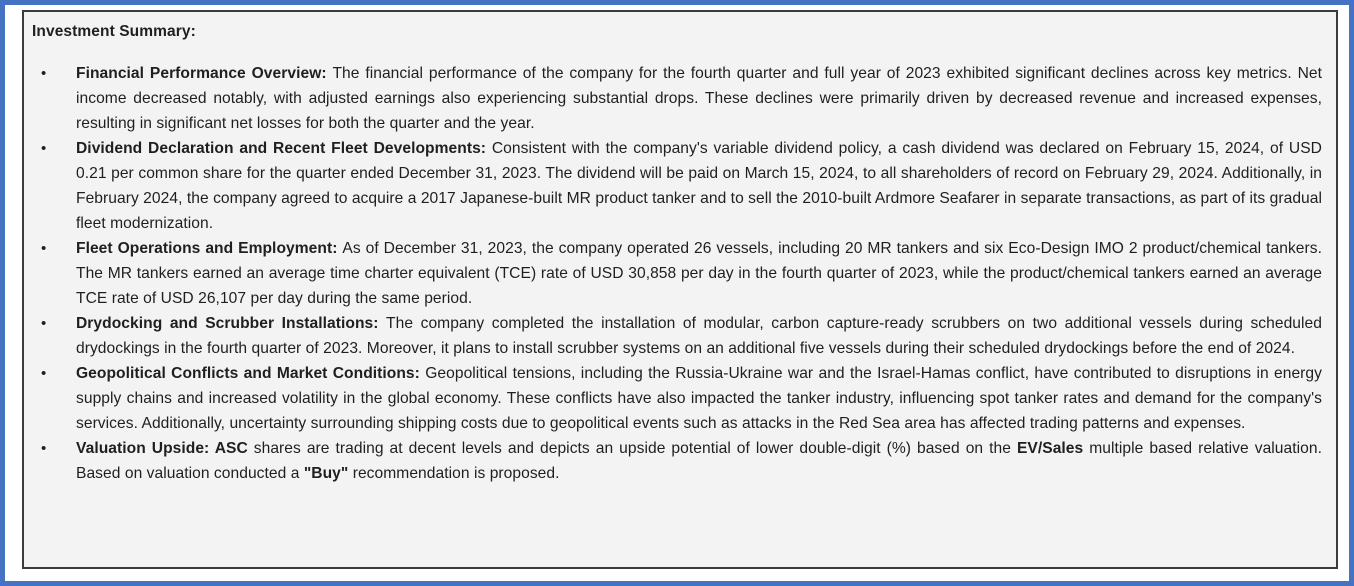 Image resolution: width=1354 pixels, height=586 pixels. Describe the element at coordinates (204, 73) in the screenshot. I see `bullet-lead-text: Financial Performance Overview:` at that location.